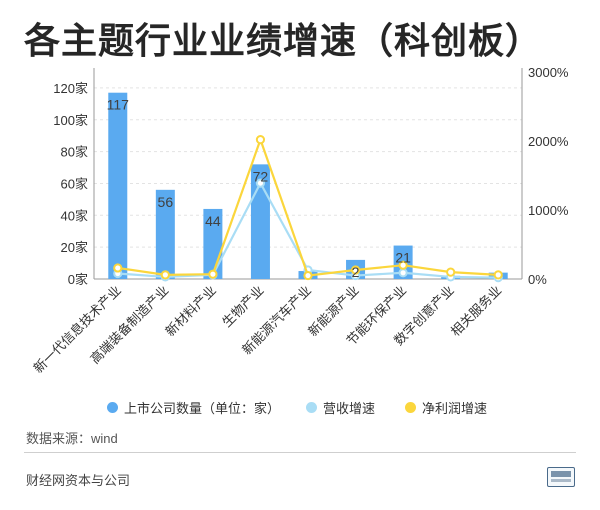  What do you see at coordinates (548, 210) in the screenshot?
I see `y-right-tick-label: 1000%` at bounding box center [548, 210].